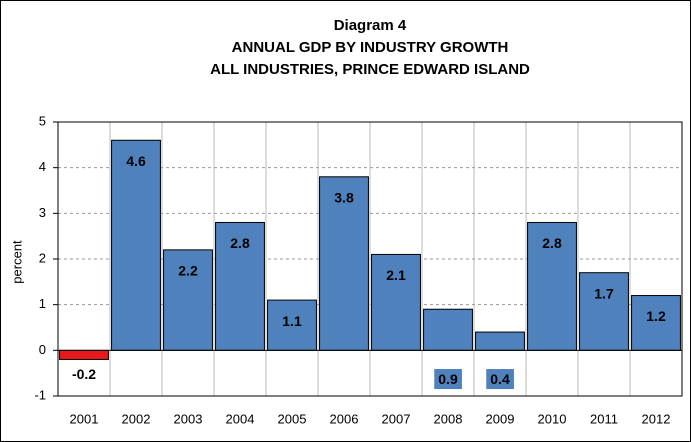 This screenshot has width=691, height=442. What do you see at coordinates (344, 198) in the screenshot?
I see `value-label: 3.8` at bounding box center [344, 198].